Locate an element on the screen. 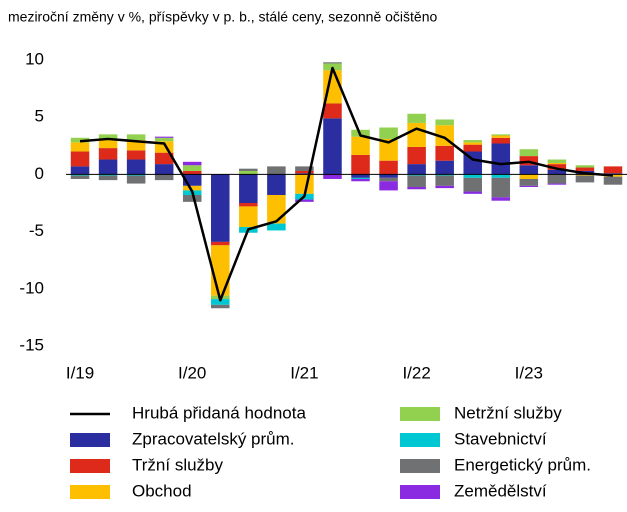 The height and width of the screenshot is (512, 627). legend-label: Netržní služby is located at coordinates (508, 412).